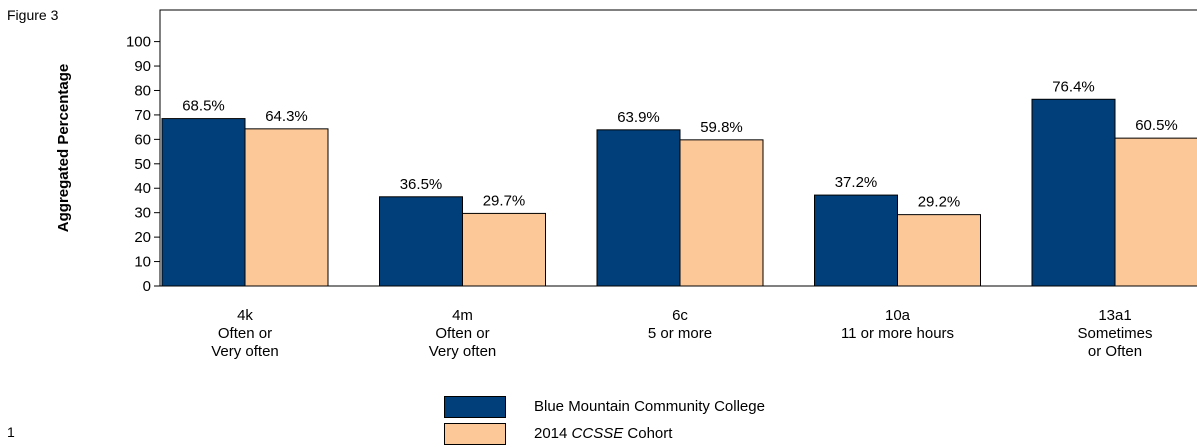  I want to click on x-category-label: 4k, so click(245, 315).